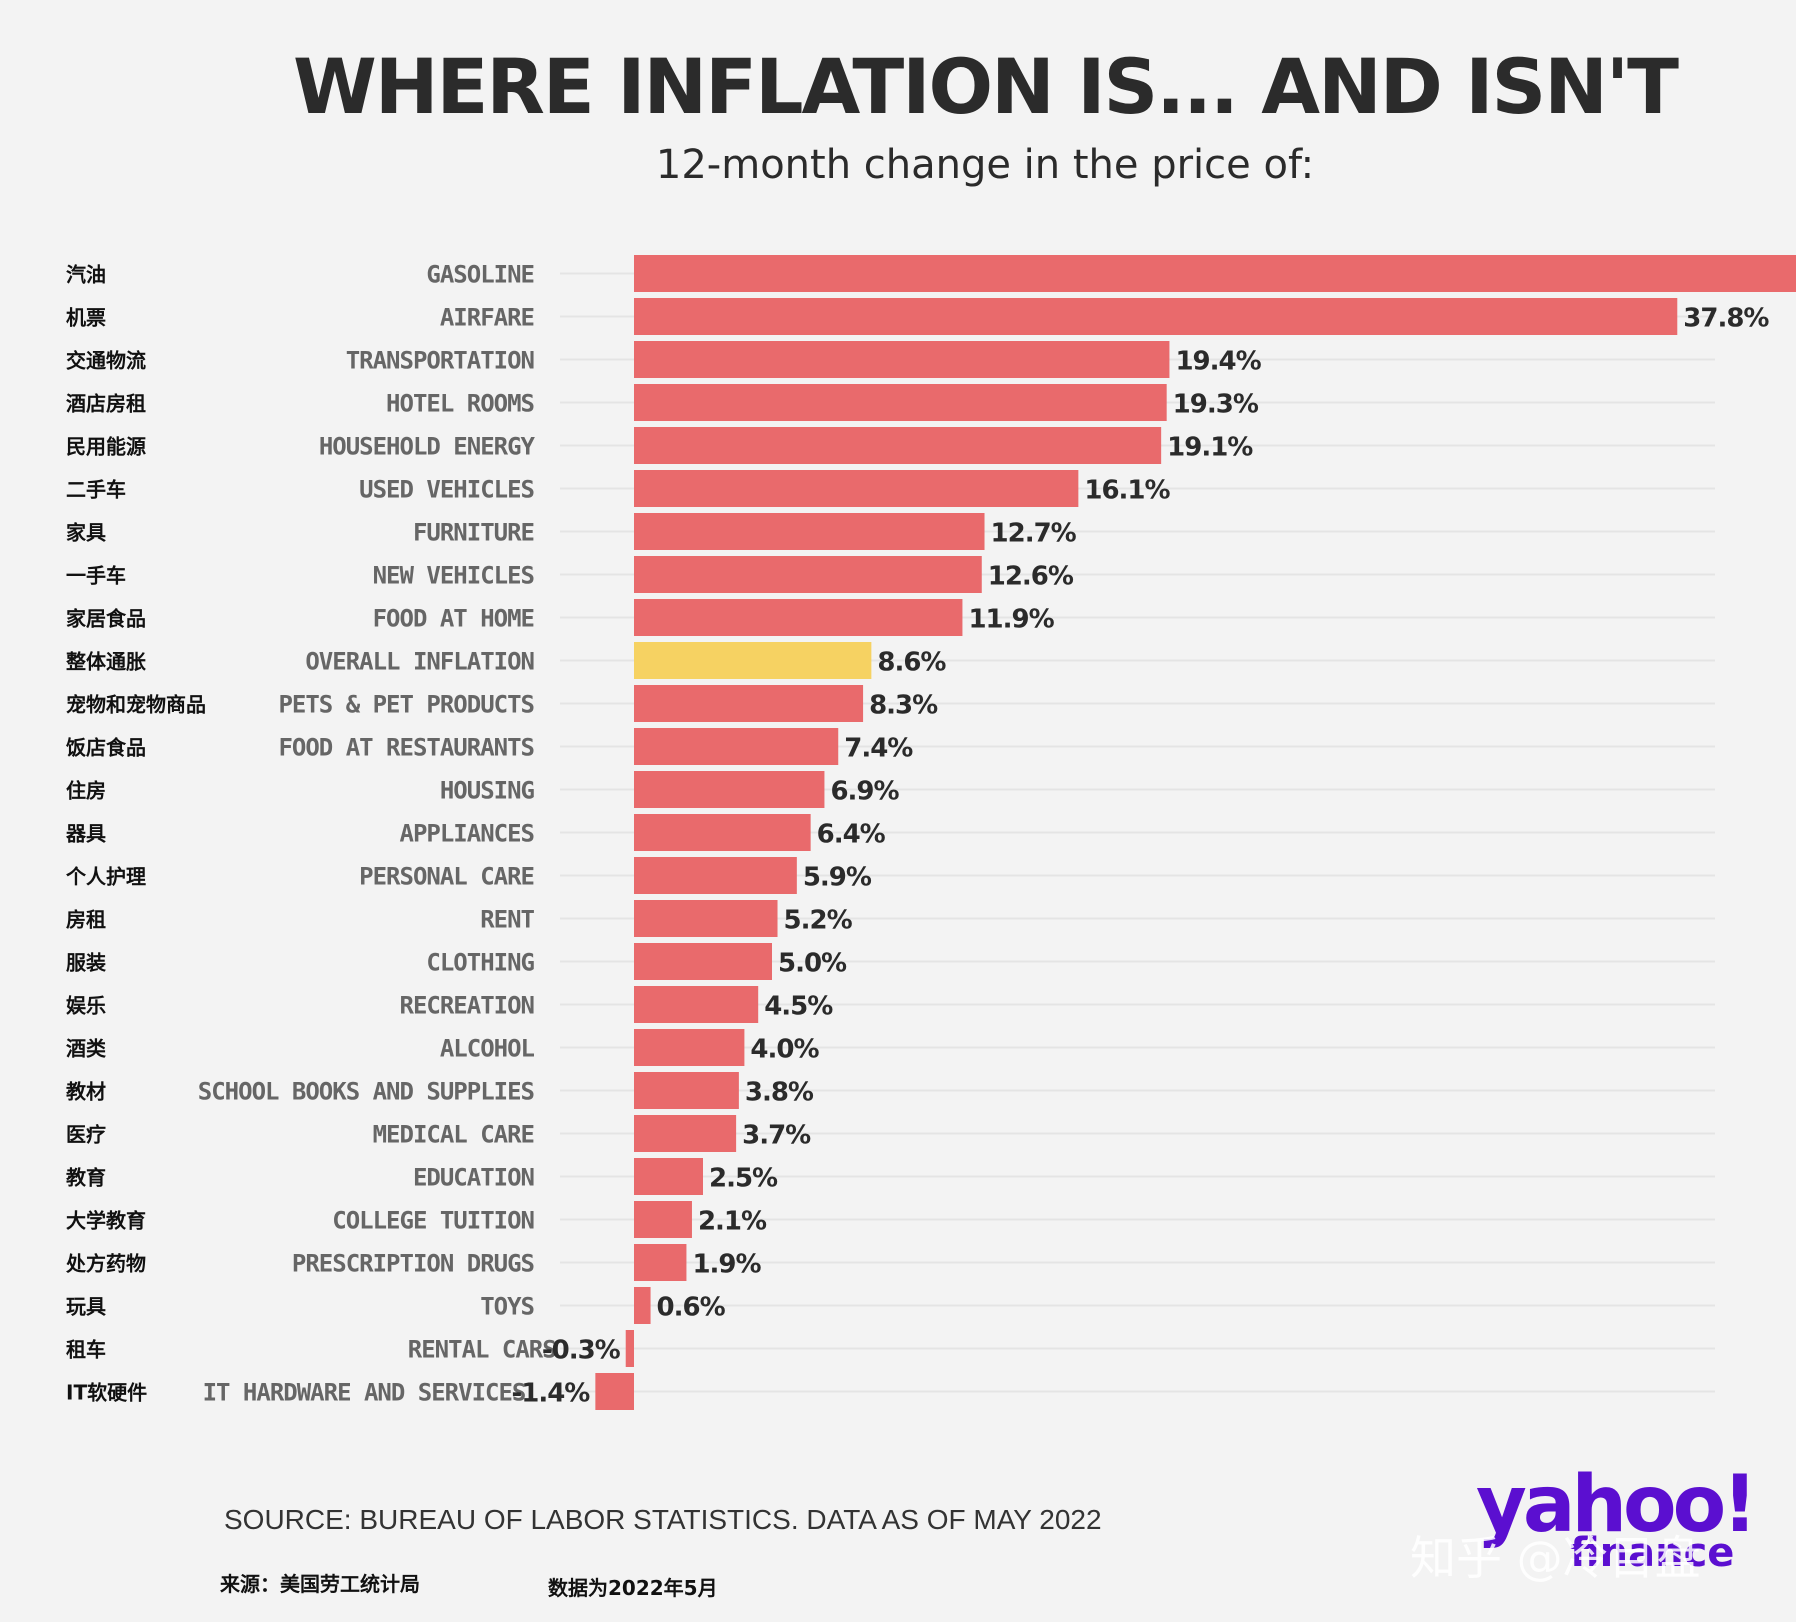 The width and height of the screenshot is (1796, 1622). I want to click on value-label: 1.9%, so click(726, 1265).